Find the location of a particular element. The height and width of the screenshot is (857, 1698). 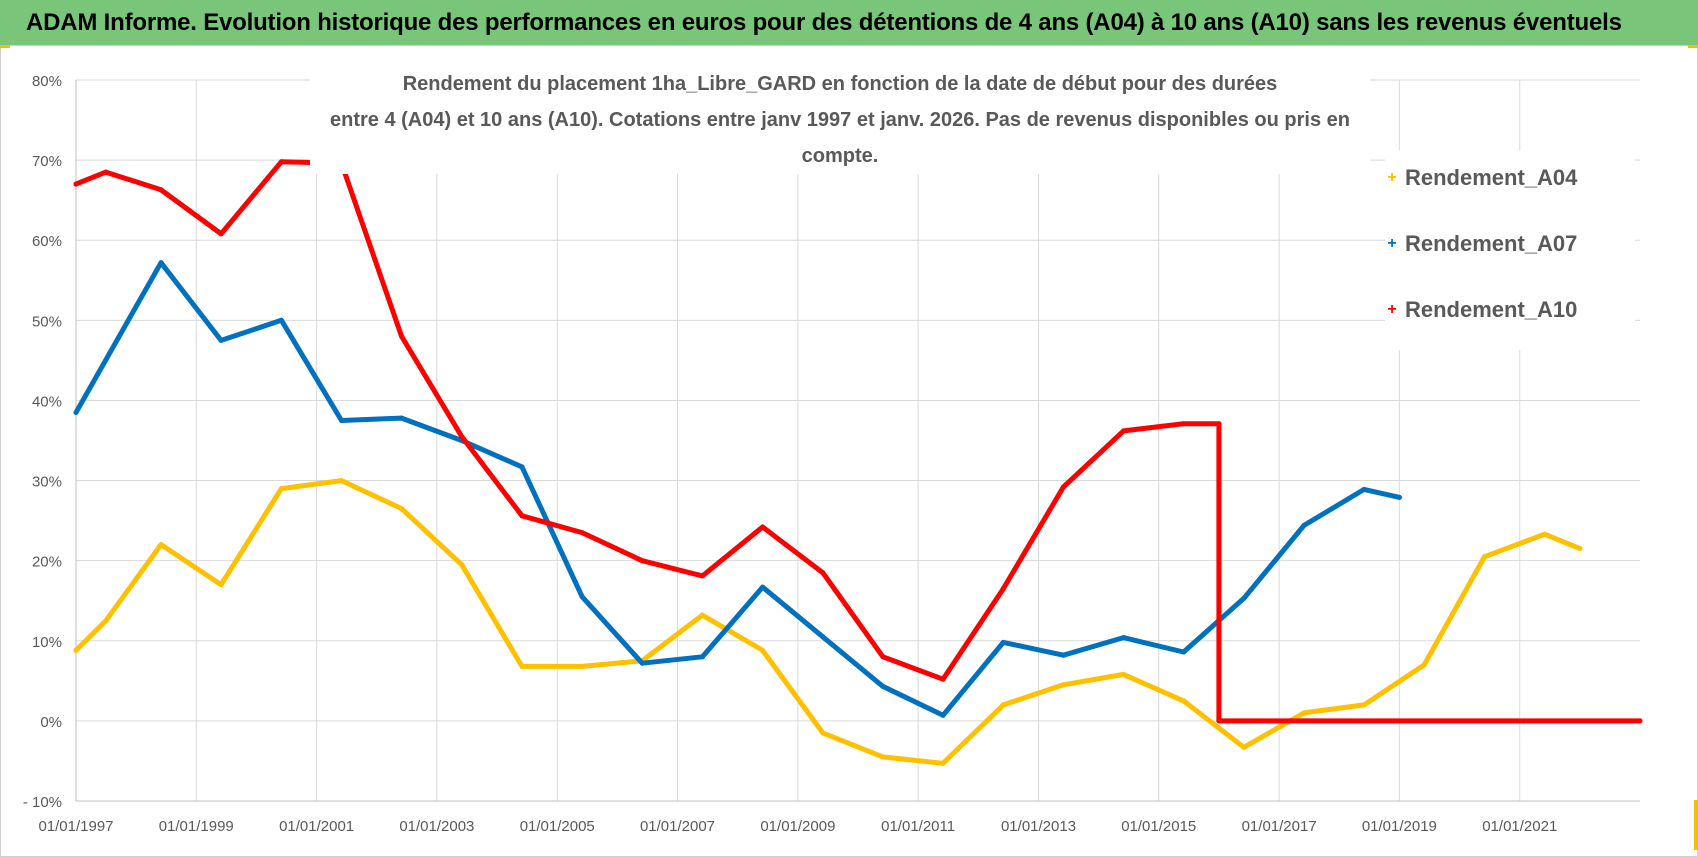

x-tick-label: 01/01/2005 is located at coordinates (557, 826).